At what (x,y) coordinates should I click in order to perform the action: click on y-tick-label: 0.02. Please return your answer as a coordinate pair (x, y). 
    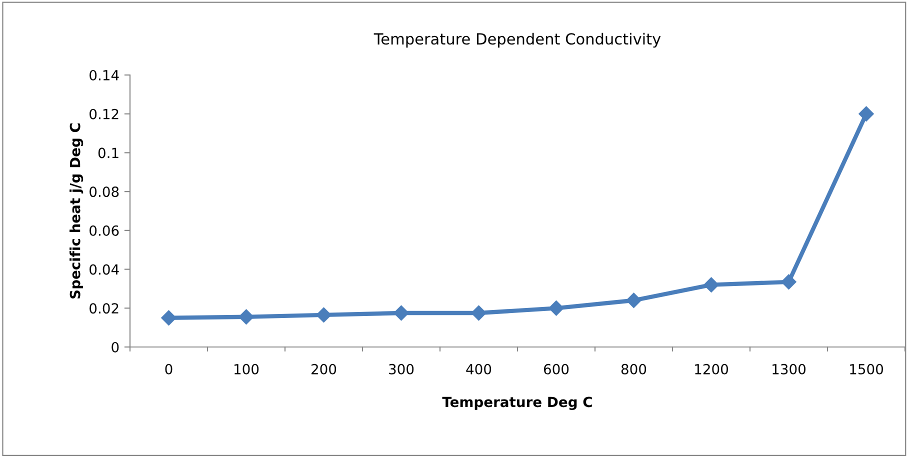
    Looking at the image, I should click on (104, 308).